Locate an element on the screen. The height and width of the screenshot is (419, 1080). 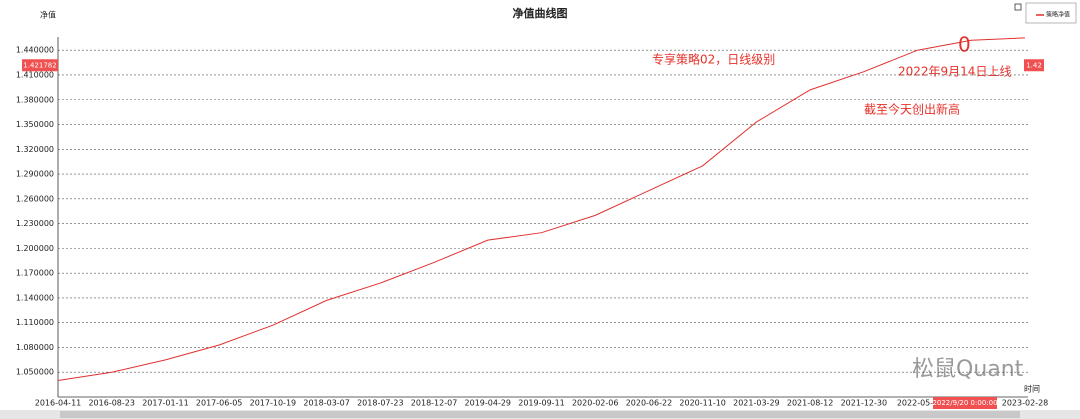
y-tick-label: 1.050000 is located at coordinates (35, 372).